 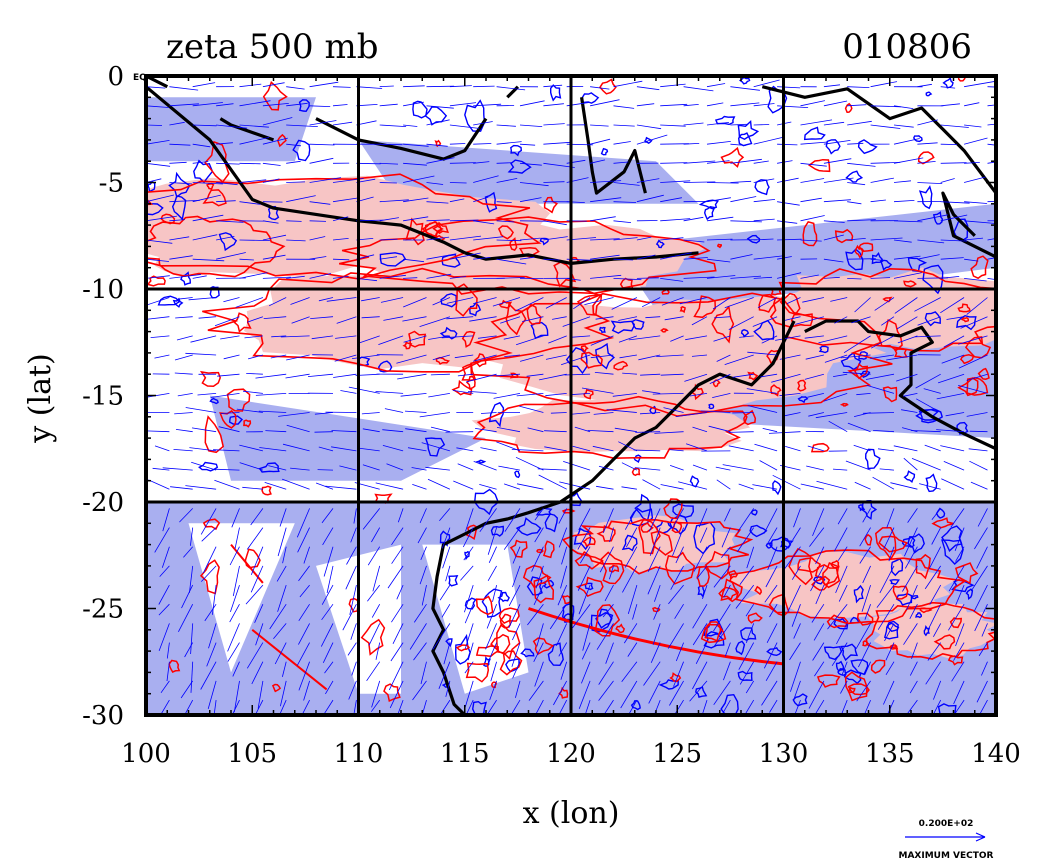 What do you see at coordinates (103, 396) in the screenshot?
I see `y-tick-labels: 0 -5 -10 -15 -20 -25 -30` at bounding box center [103, 396].